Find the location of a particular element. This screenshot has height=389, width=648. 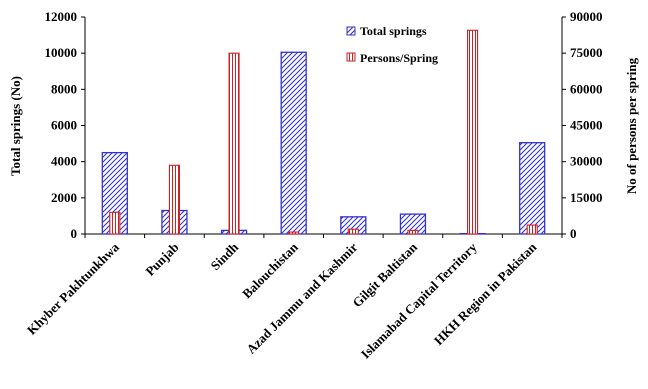

left-tick-label: 4000 is located at coordinates (64, 161).